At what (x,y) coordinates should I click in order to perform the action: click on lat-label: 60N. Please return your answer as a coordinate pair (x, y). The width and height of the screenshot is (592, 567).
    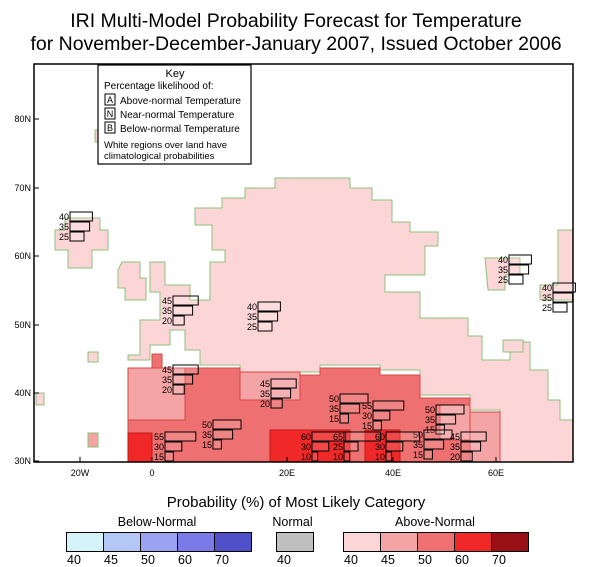
    Looking at the image, I should click on (22, 256).